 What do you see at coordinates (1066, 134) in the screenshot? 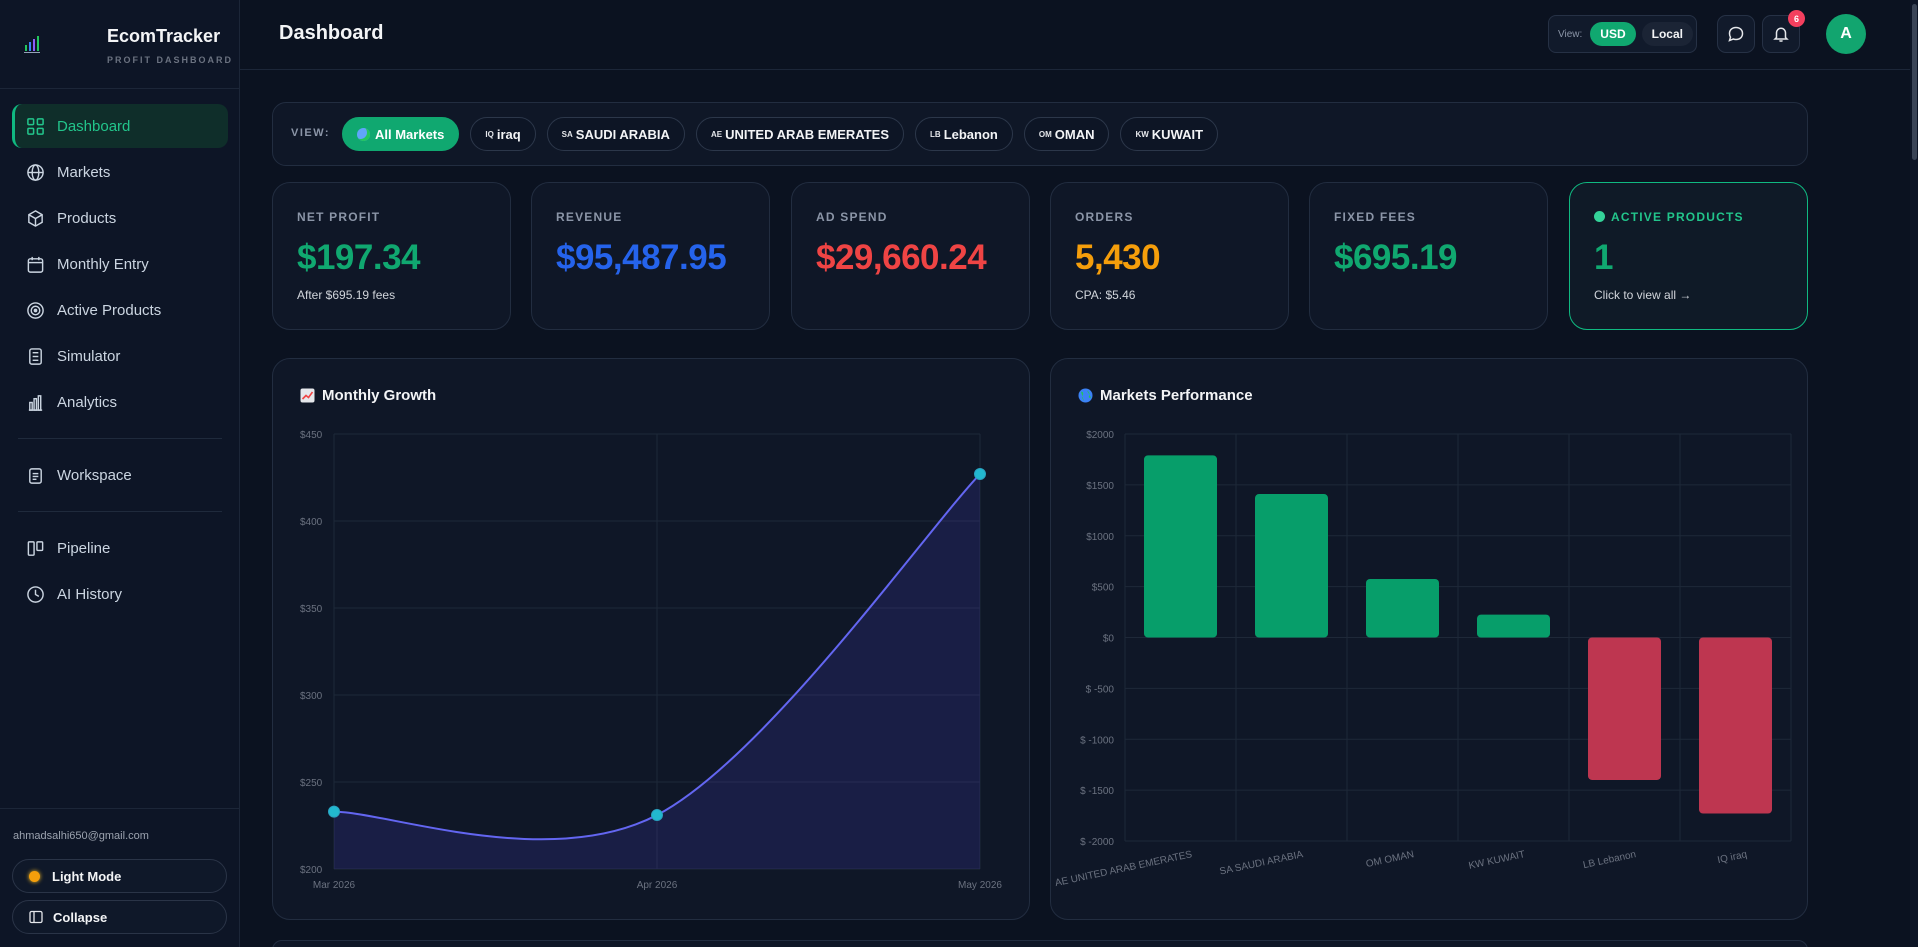
I see `market-option-oman: OM OMAN` at bounding box center [1066, 134].